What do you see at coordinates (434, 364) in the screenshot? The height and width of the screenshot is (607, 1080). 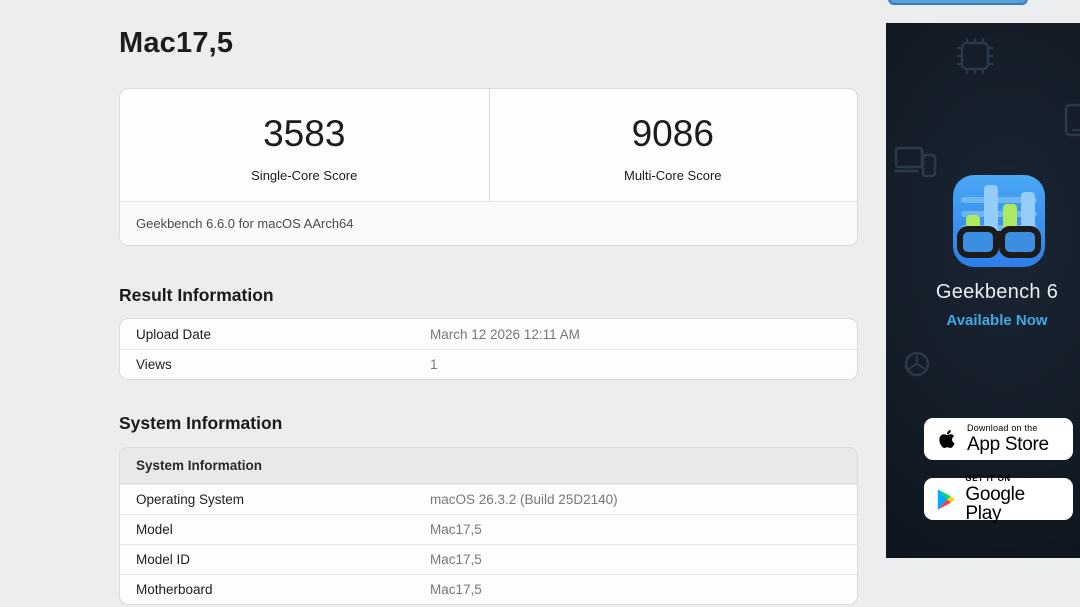 I see `row-value: 1` at bounding box center [434, 364].